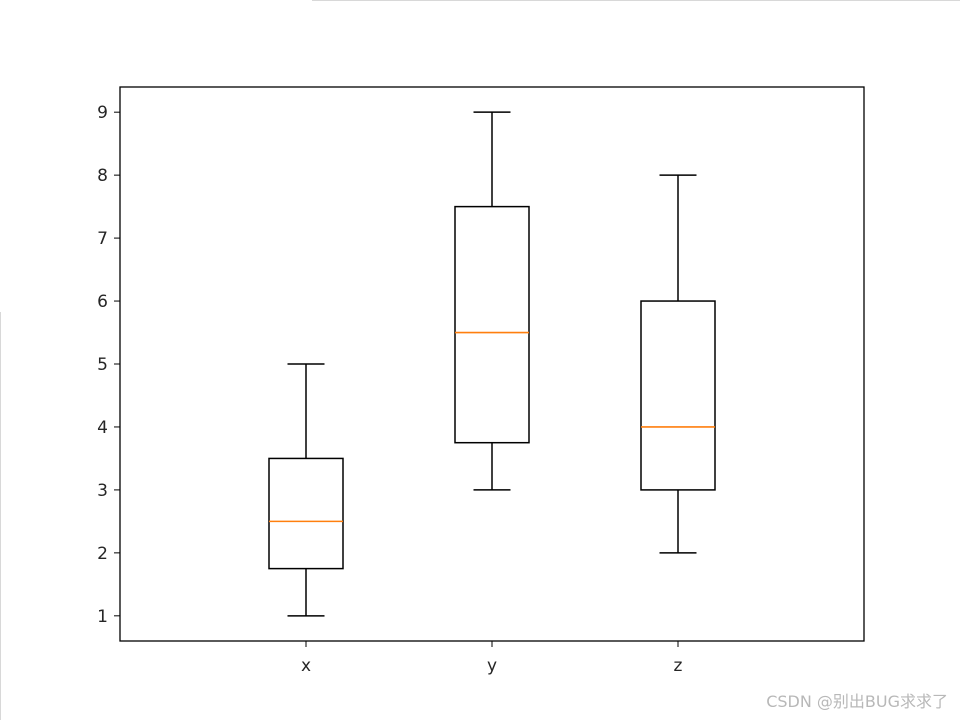 This screenshot has width=960, height=720. I want to click on x-tick-label: y, so click(492, 666).